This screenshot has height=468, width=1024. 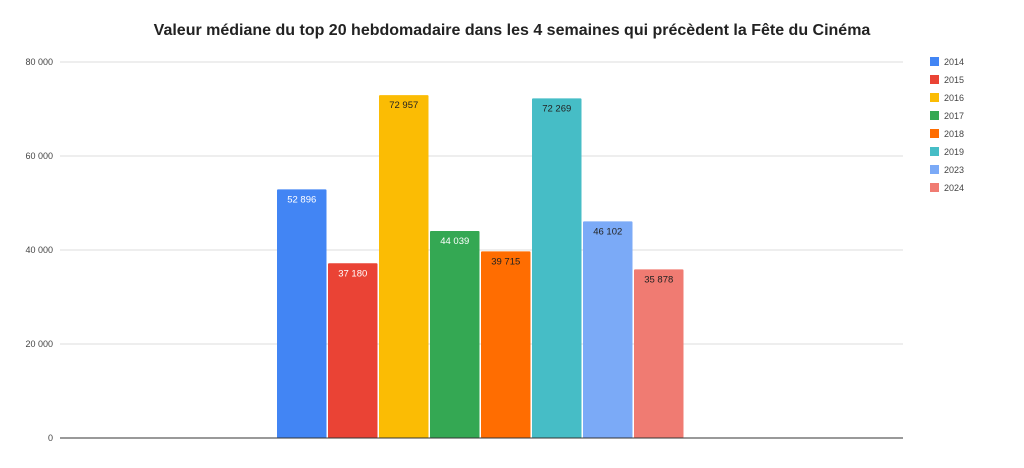 What do you see at coordinates (658, 279) in the screenshot?
I see `data-label-2024: 35 878` at bounding box center [658, 279].